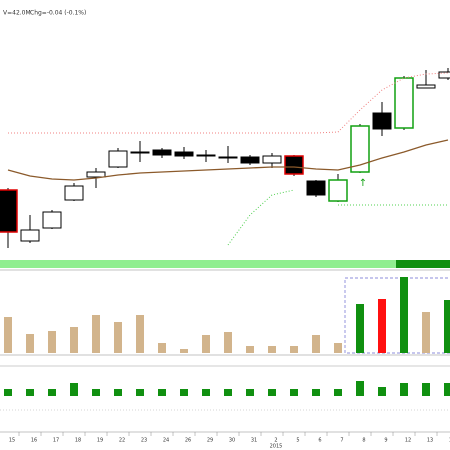 This screenshot has height=450, width=450. What do you see at coordinates (34, 441) in the screenshot?
I see `x-tick-label: 16` at bounding box center [34, 441].